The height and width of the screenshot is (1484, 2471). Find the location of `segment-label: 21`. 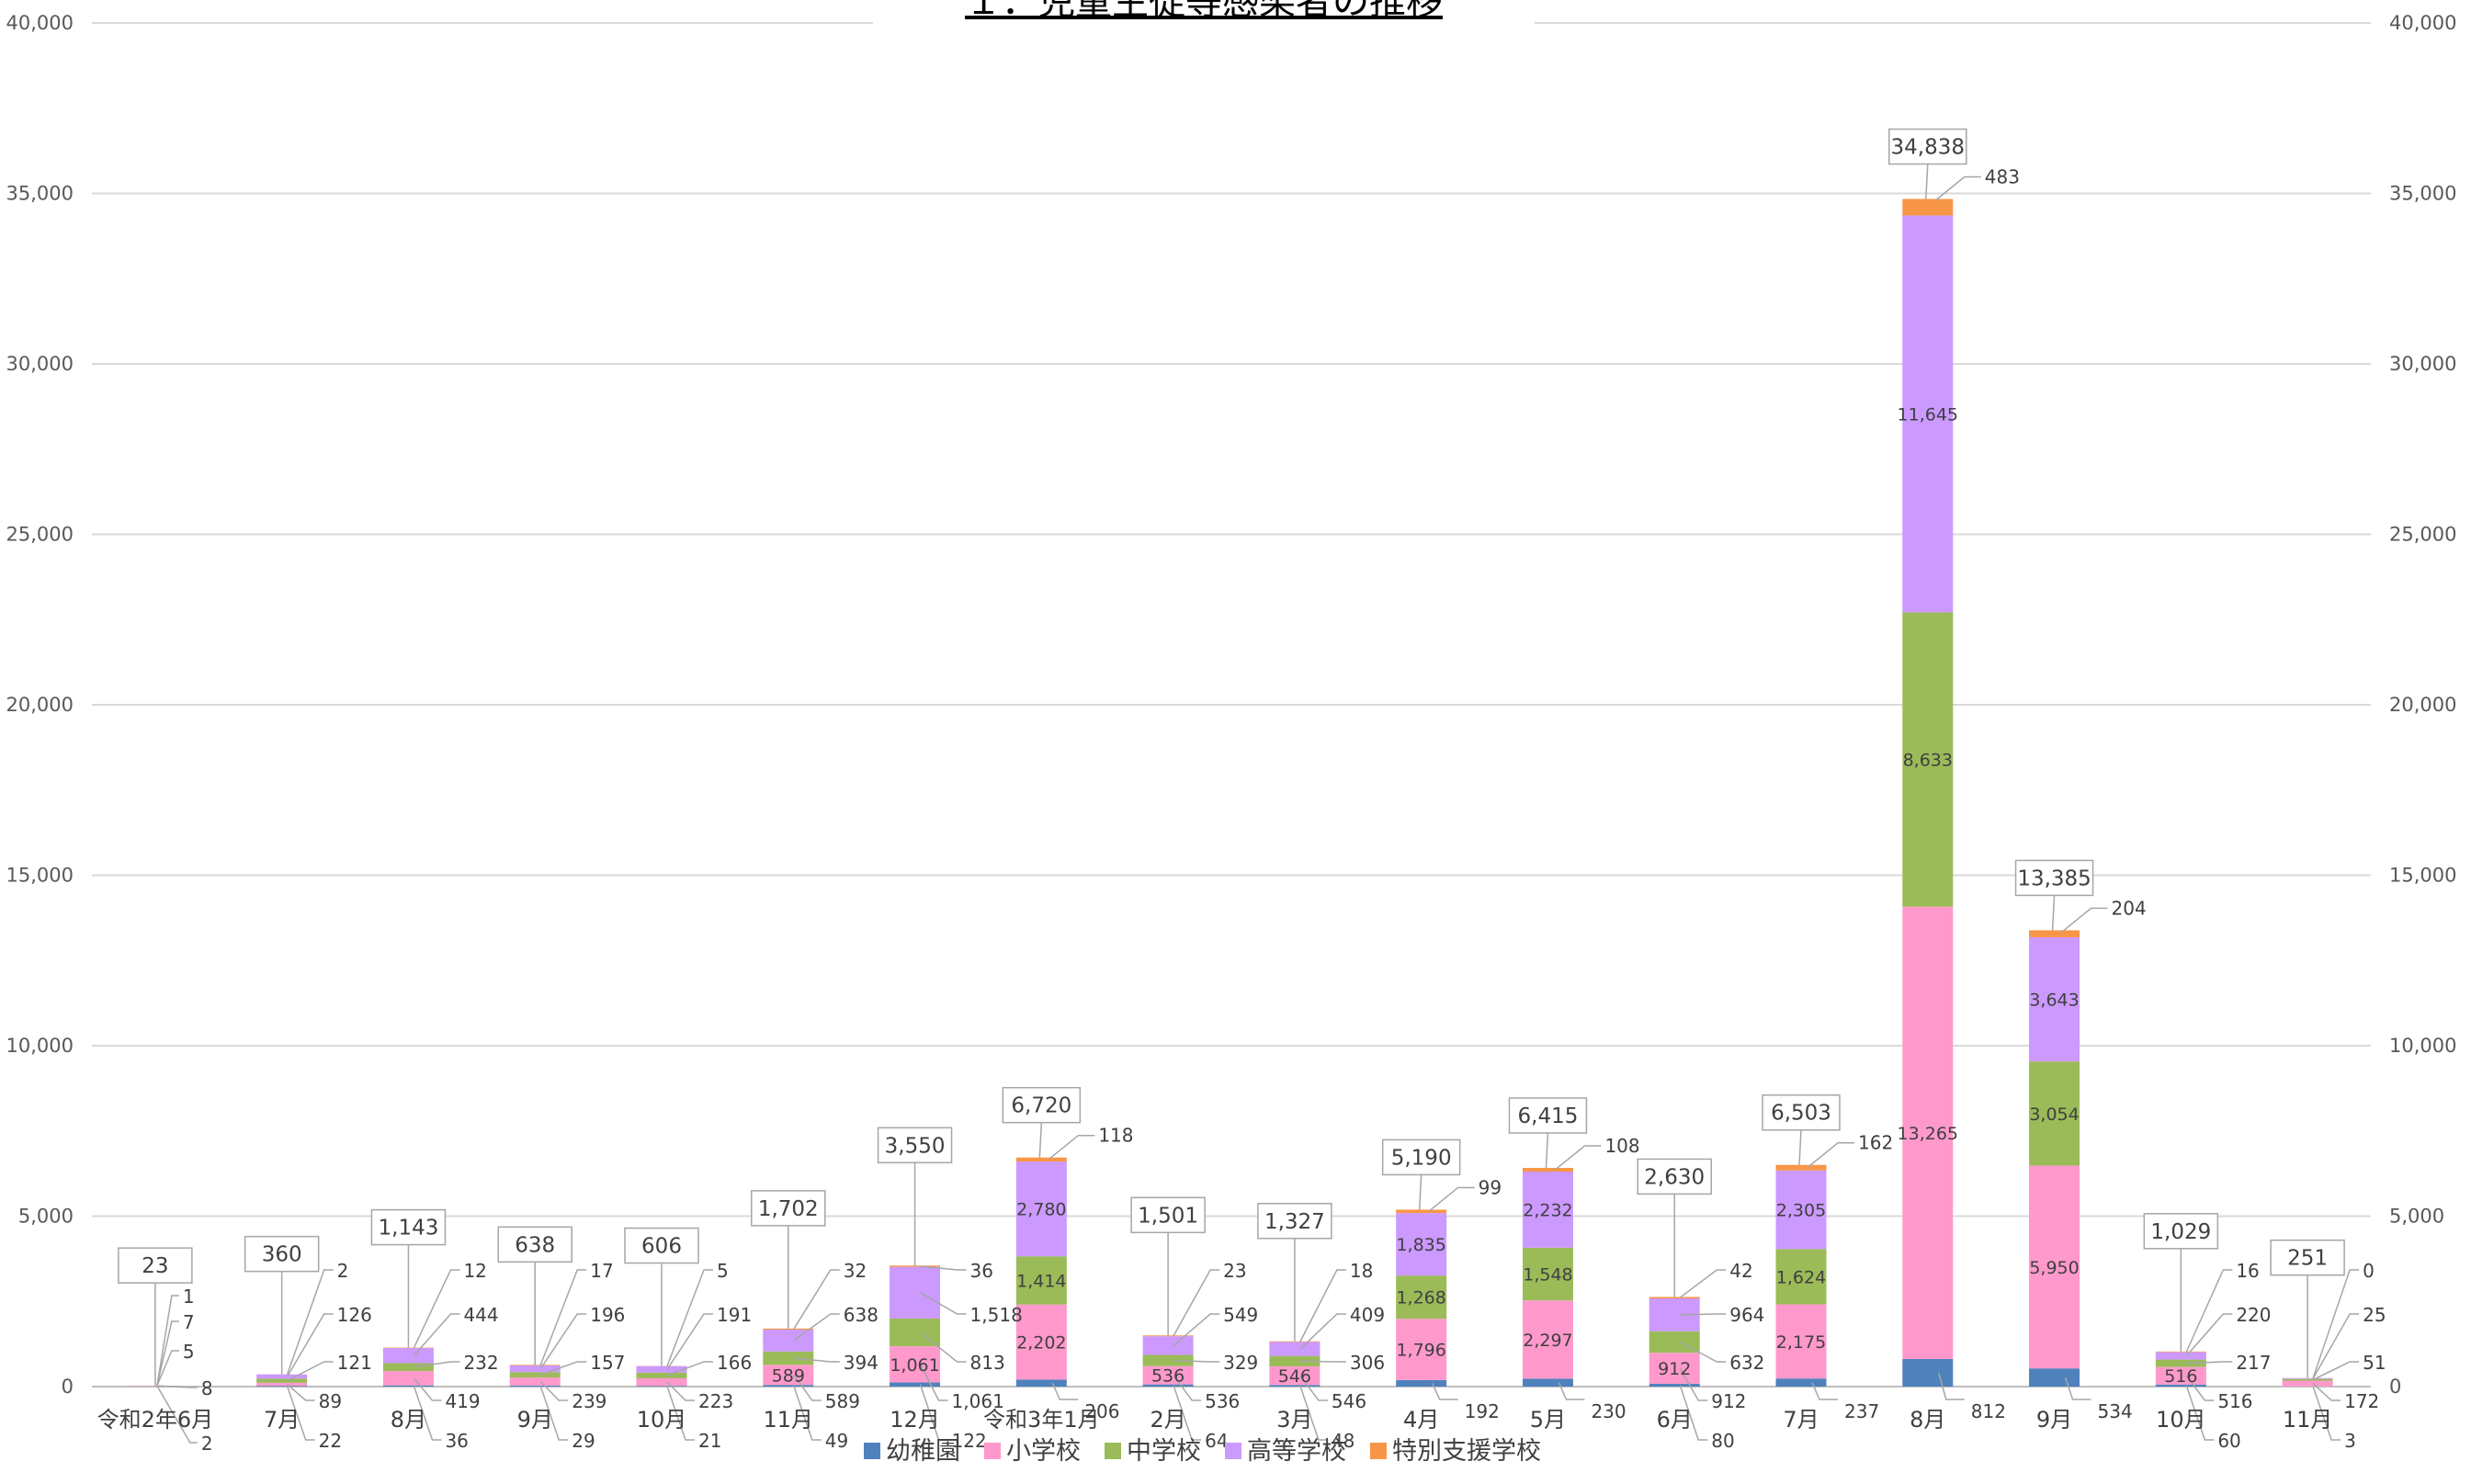

segment-label: 21 is located at coordinates (709, 1441).